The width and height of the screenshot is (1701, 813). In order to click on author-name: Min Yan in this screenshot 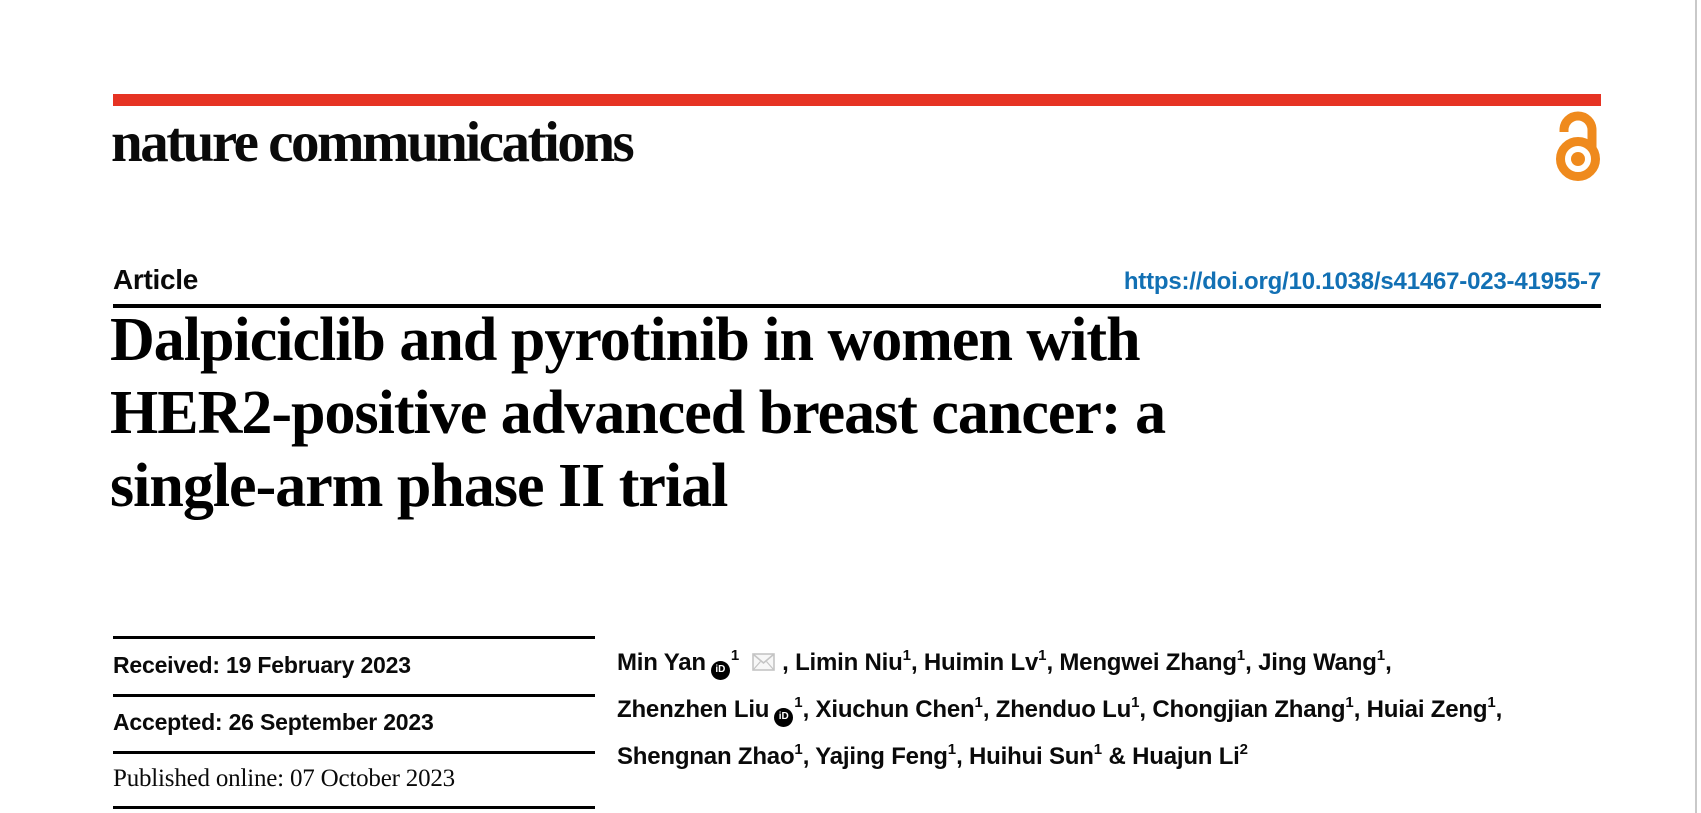, I will do `click(661, 662)`.